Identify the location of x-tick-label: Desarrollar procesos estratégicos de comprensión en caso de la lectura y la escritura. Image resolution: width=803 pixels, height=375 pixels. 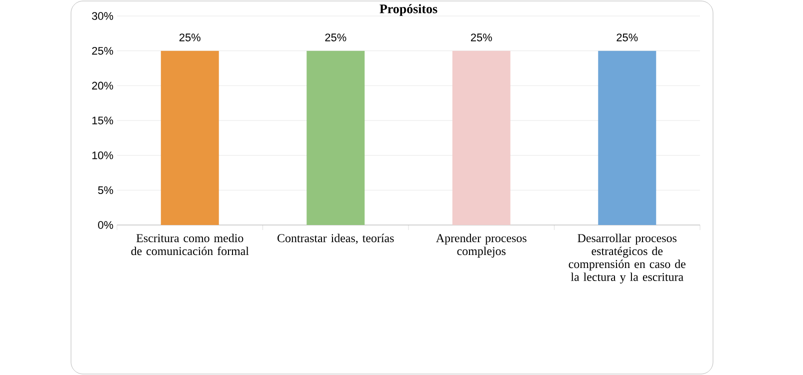
(627, 259).